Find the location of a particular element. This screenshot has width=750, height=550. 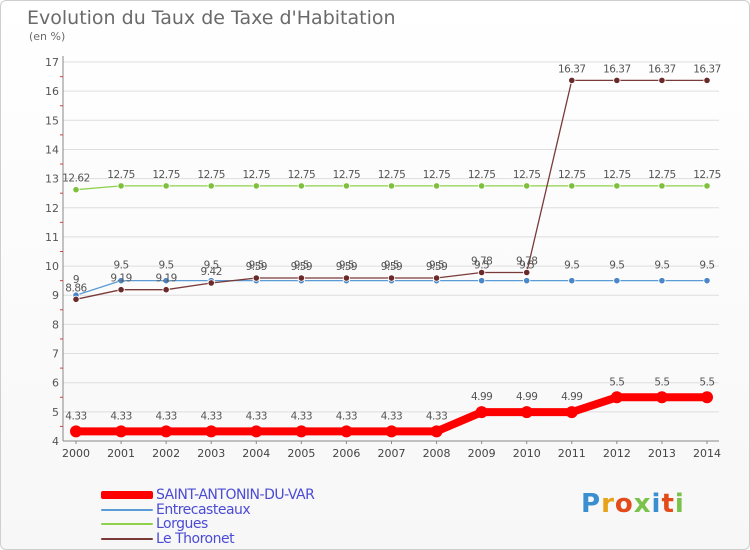

legend-label: Lorgues is located at coordinates (182, 523).